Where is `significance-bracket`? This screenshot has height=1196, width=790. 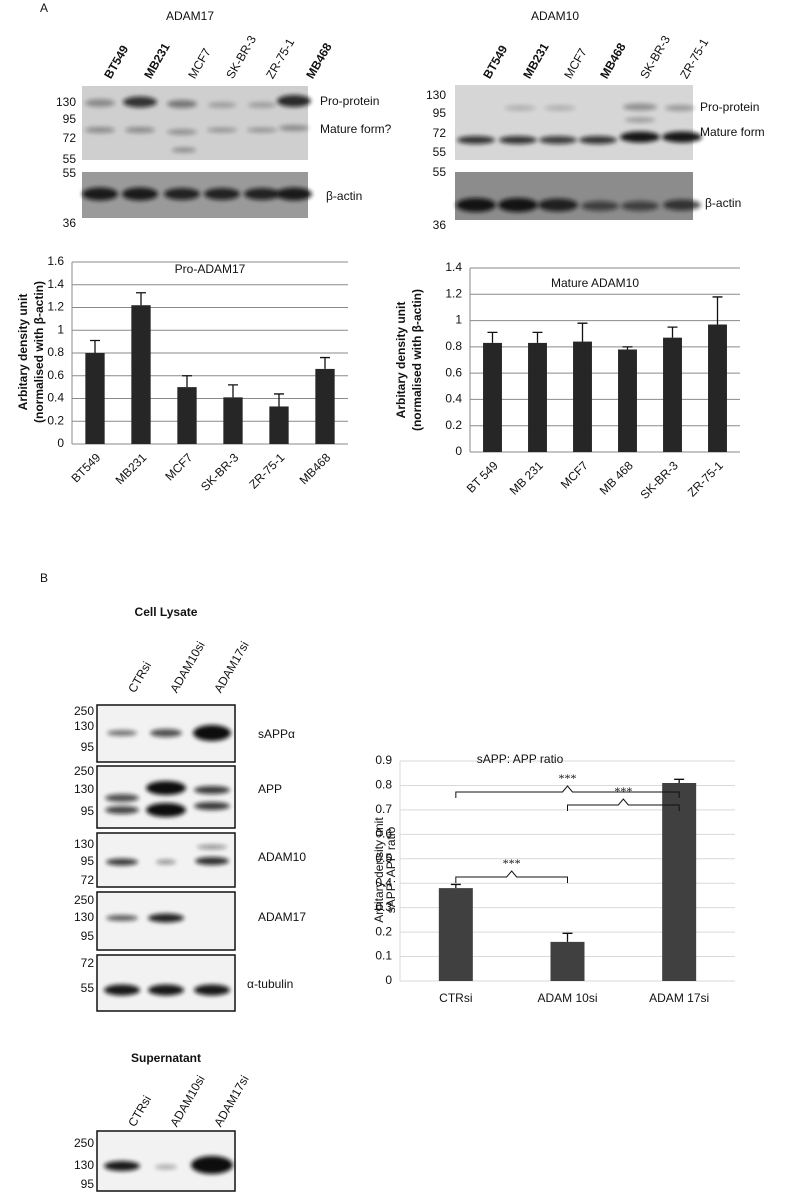
significance-bracket is located at coordinates (623, 804).